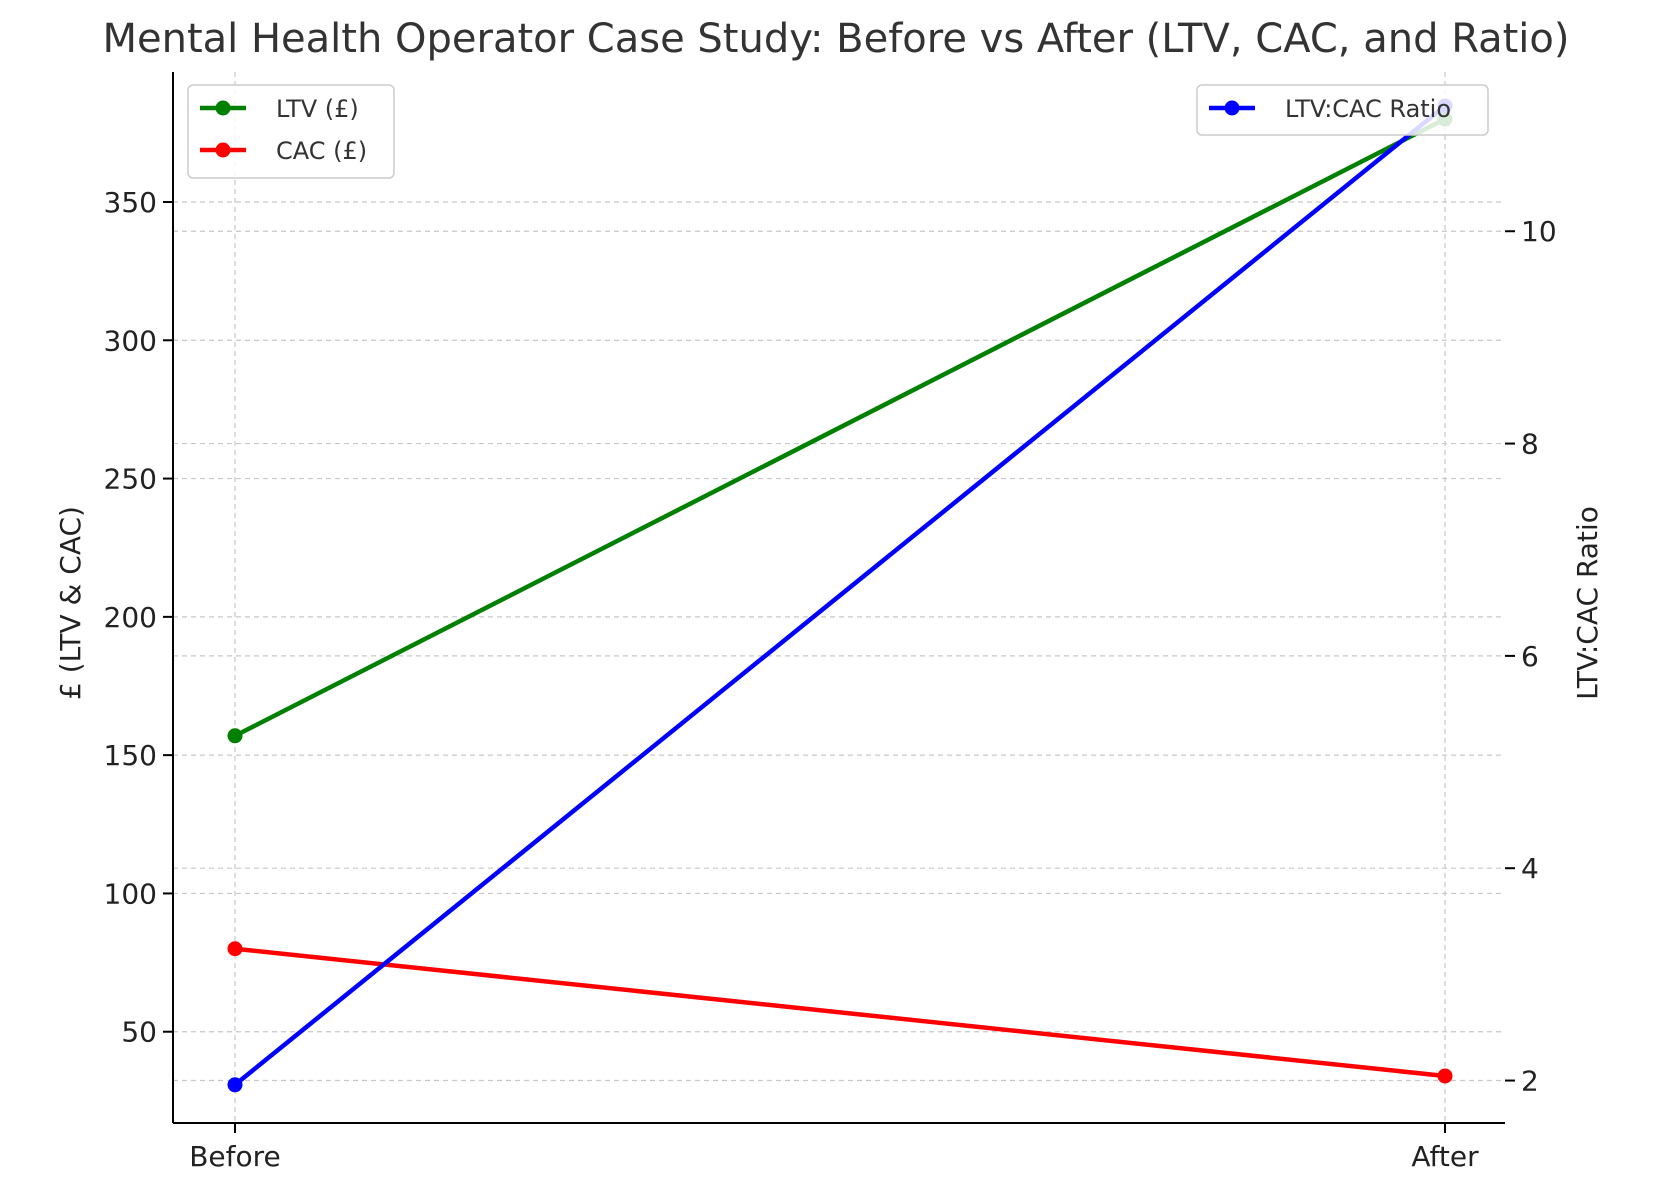 The width and height of the screenshot is (1672, 1180). What do you see at coordinates (321, 151) in the screenshot?
I see `legend-label: CAC (£)` at bounding box center [321, 151].